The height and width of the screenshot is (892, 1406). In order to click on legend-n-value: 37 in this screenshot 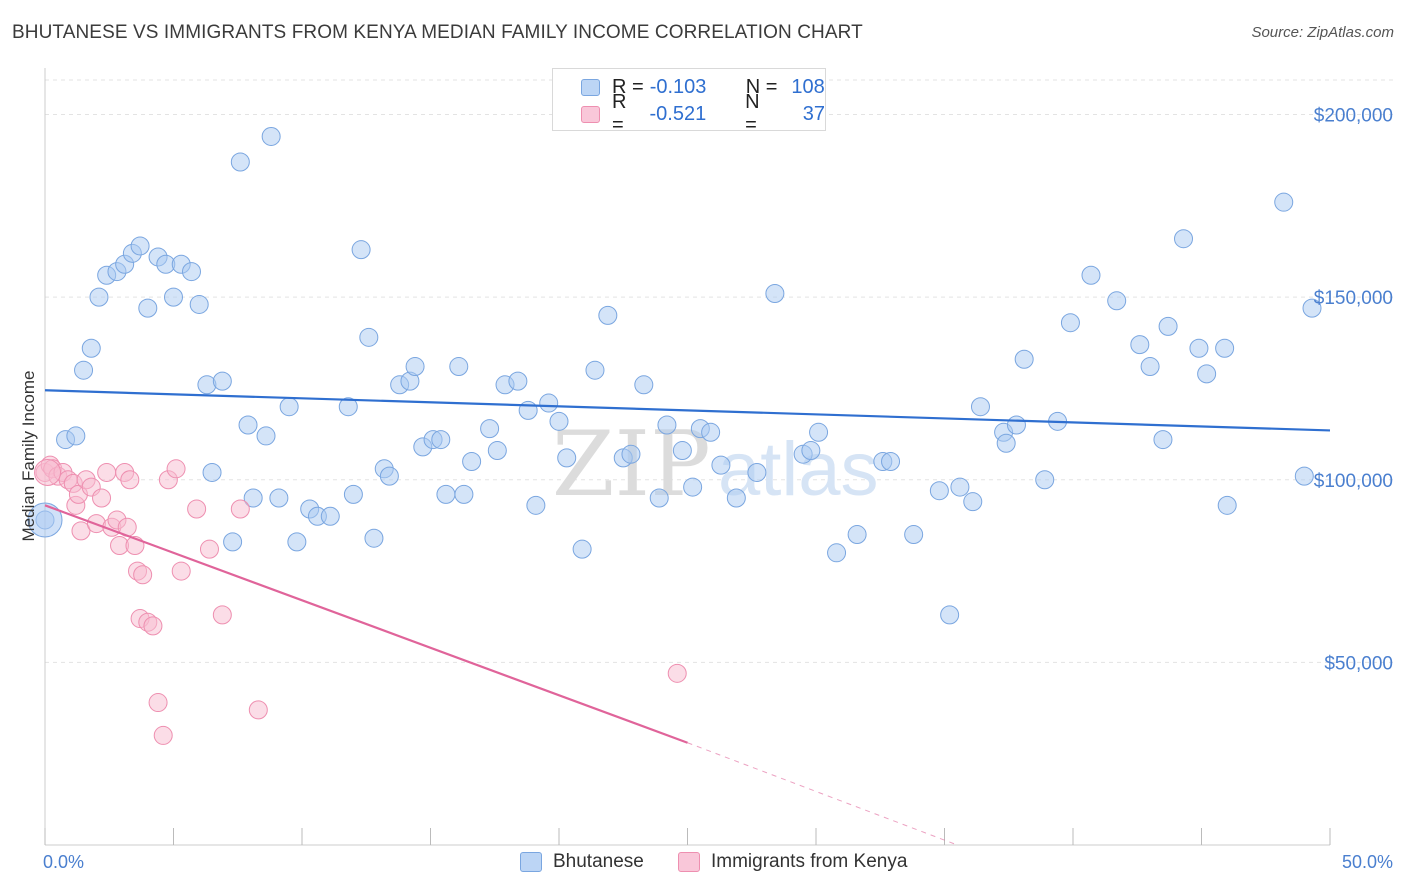, I will do `click(813, 113)`.